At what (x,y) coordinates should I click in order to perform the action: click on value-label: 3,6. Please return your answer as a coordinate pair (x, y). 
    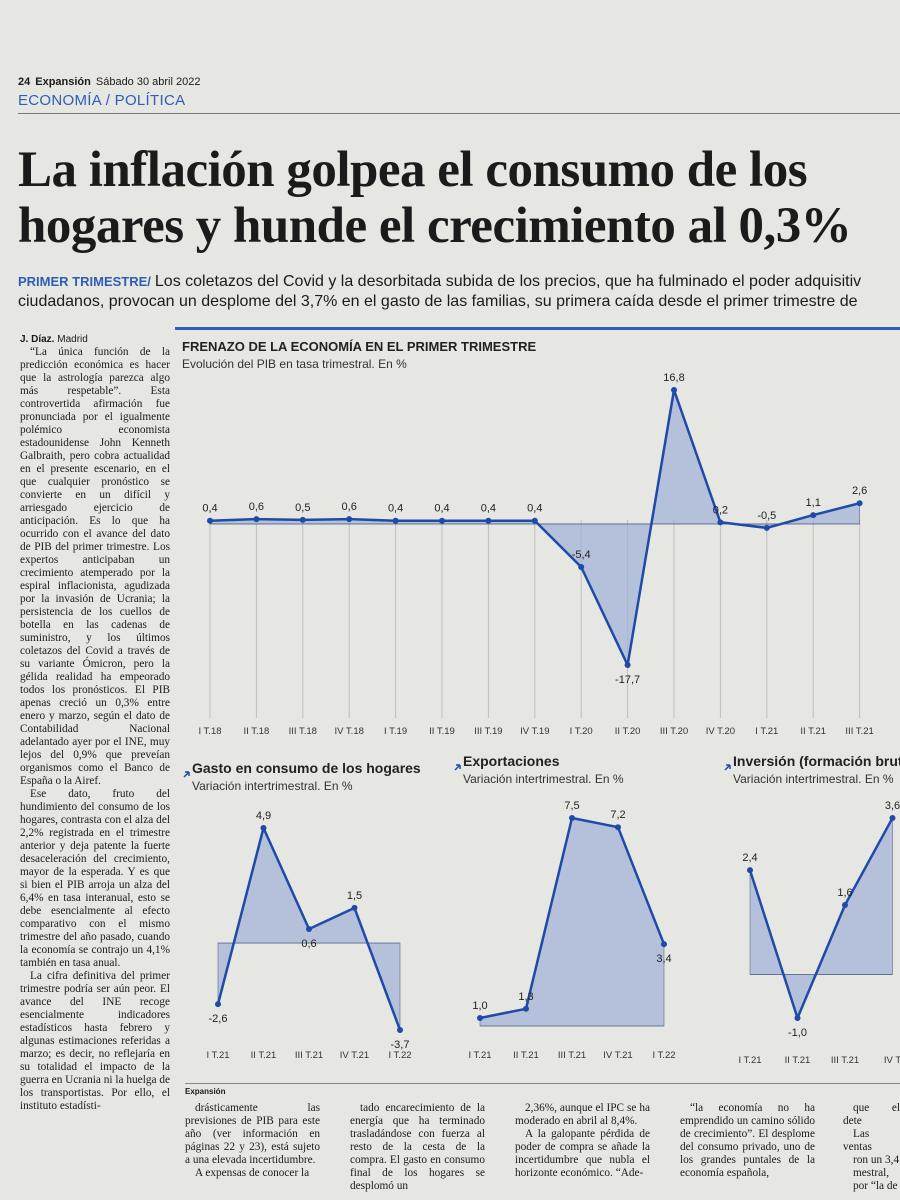
    Looking at the image, I should click on (892, 806).